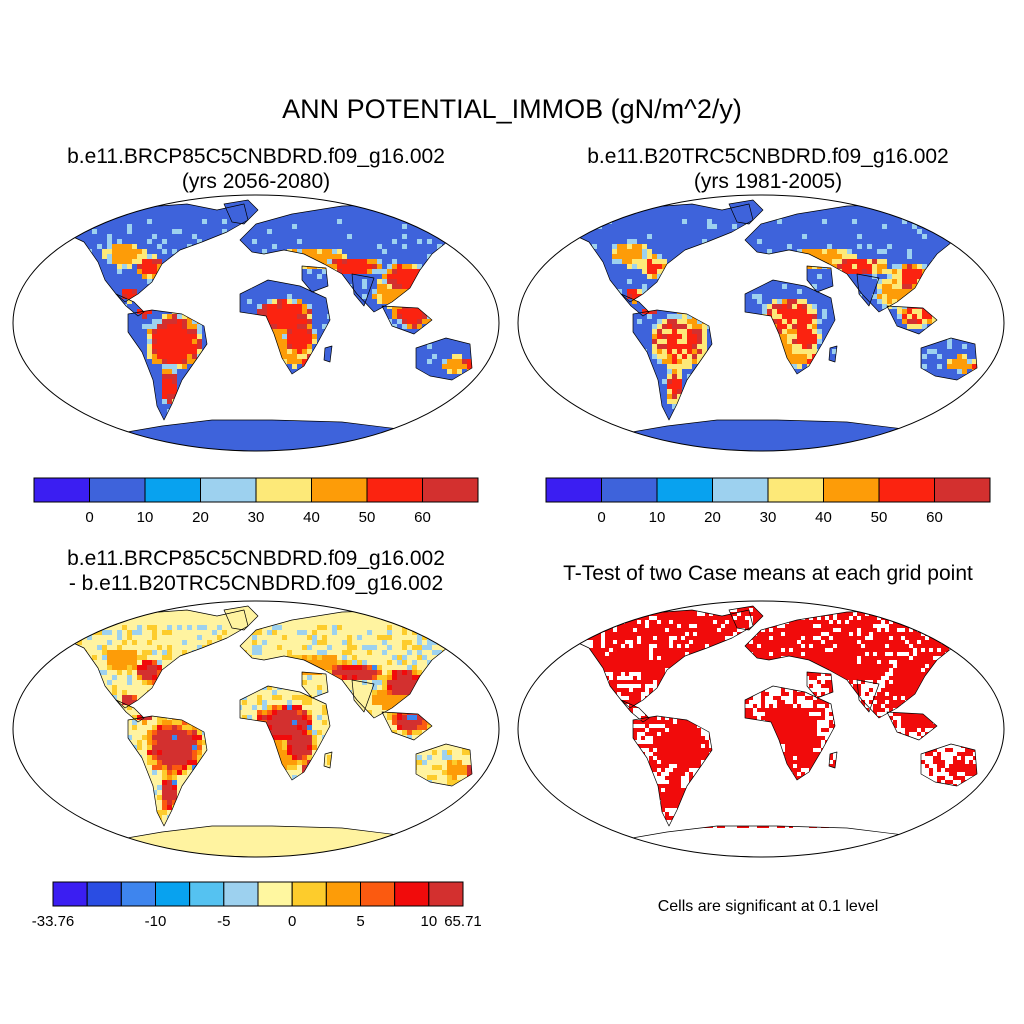 The width and height of the screenshot is (1024, 1024). What do you see at coordinates (256, 558) in the screenshot?
I see `panel-3-case-a: b.e11.BRCP85C5CNBDRD.f09_g16.002` at bounding box center [256, 558].